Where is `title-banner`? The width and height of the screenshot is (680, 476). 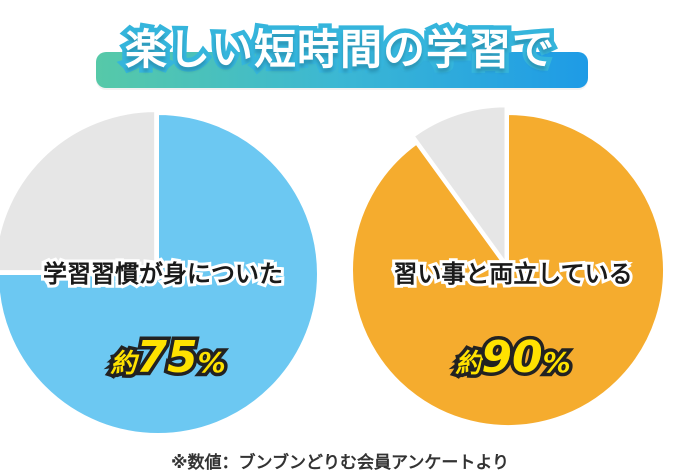 title-banner is located at coordinates (342, 70).